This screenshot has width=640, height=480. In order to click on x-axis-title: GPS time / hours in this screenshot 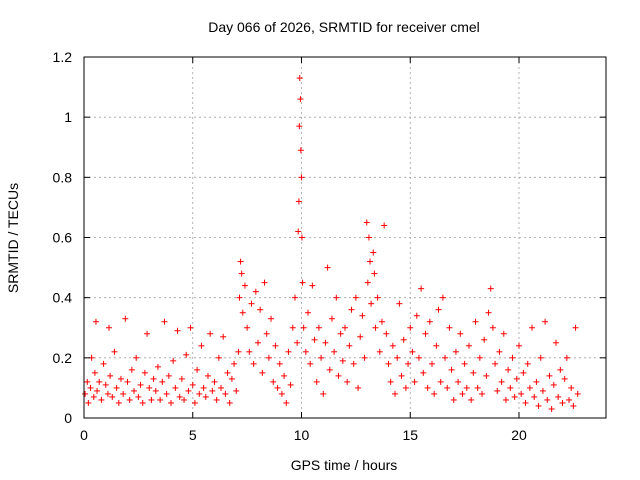, I will do `click(344, 465)`.